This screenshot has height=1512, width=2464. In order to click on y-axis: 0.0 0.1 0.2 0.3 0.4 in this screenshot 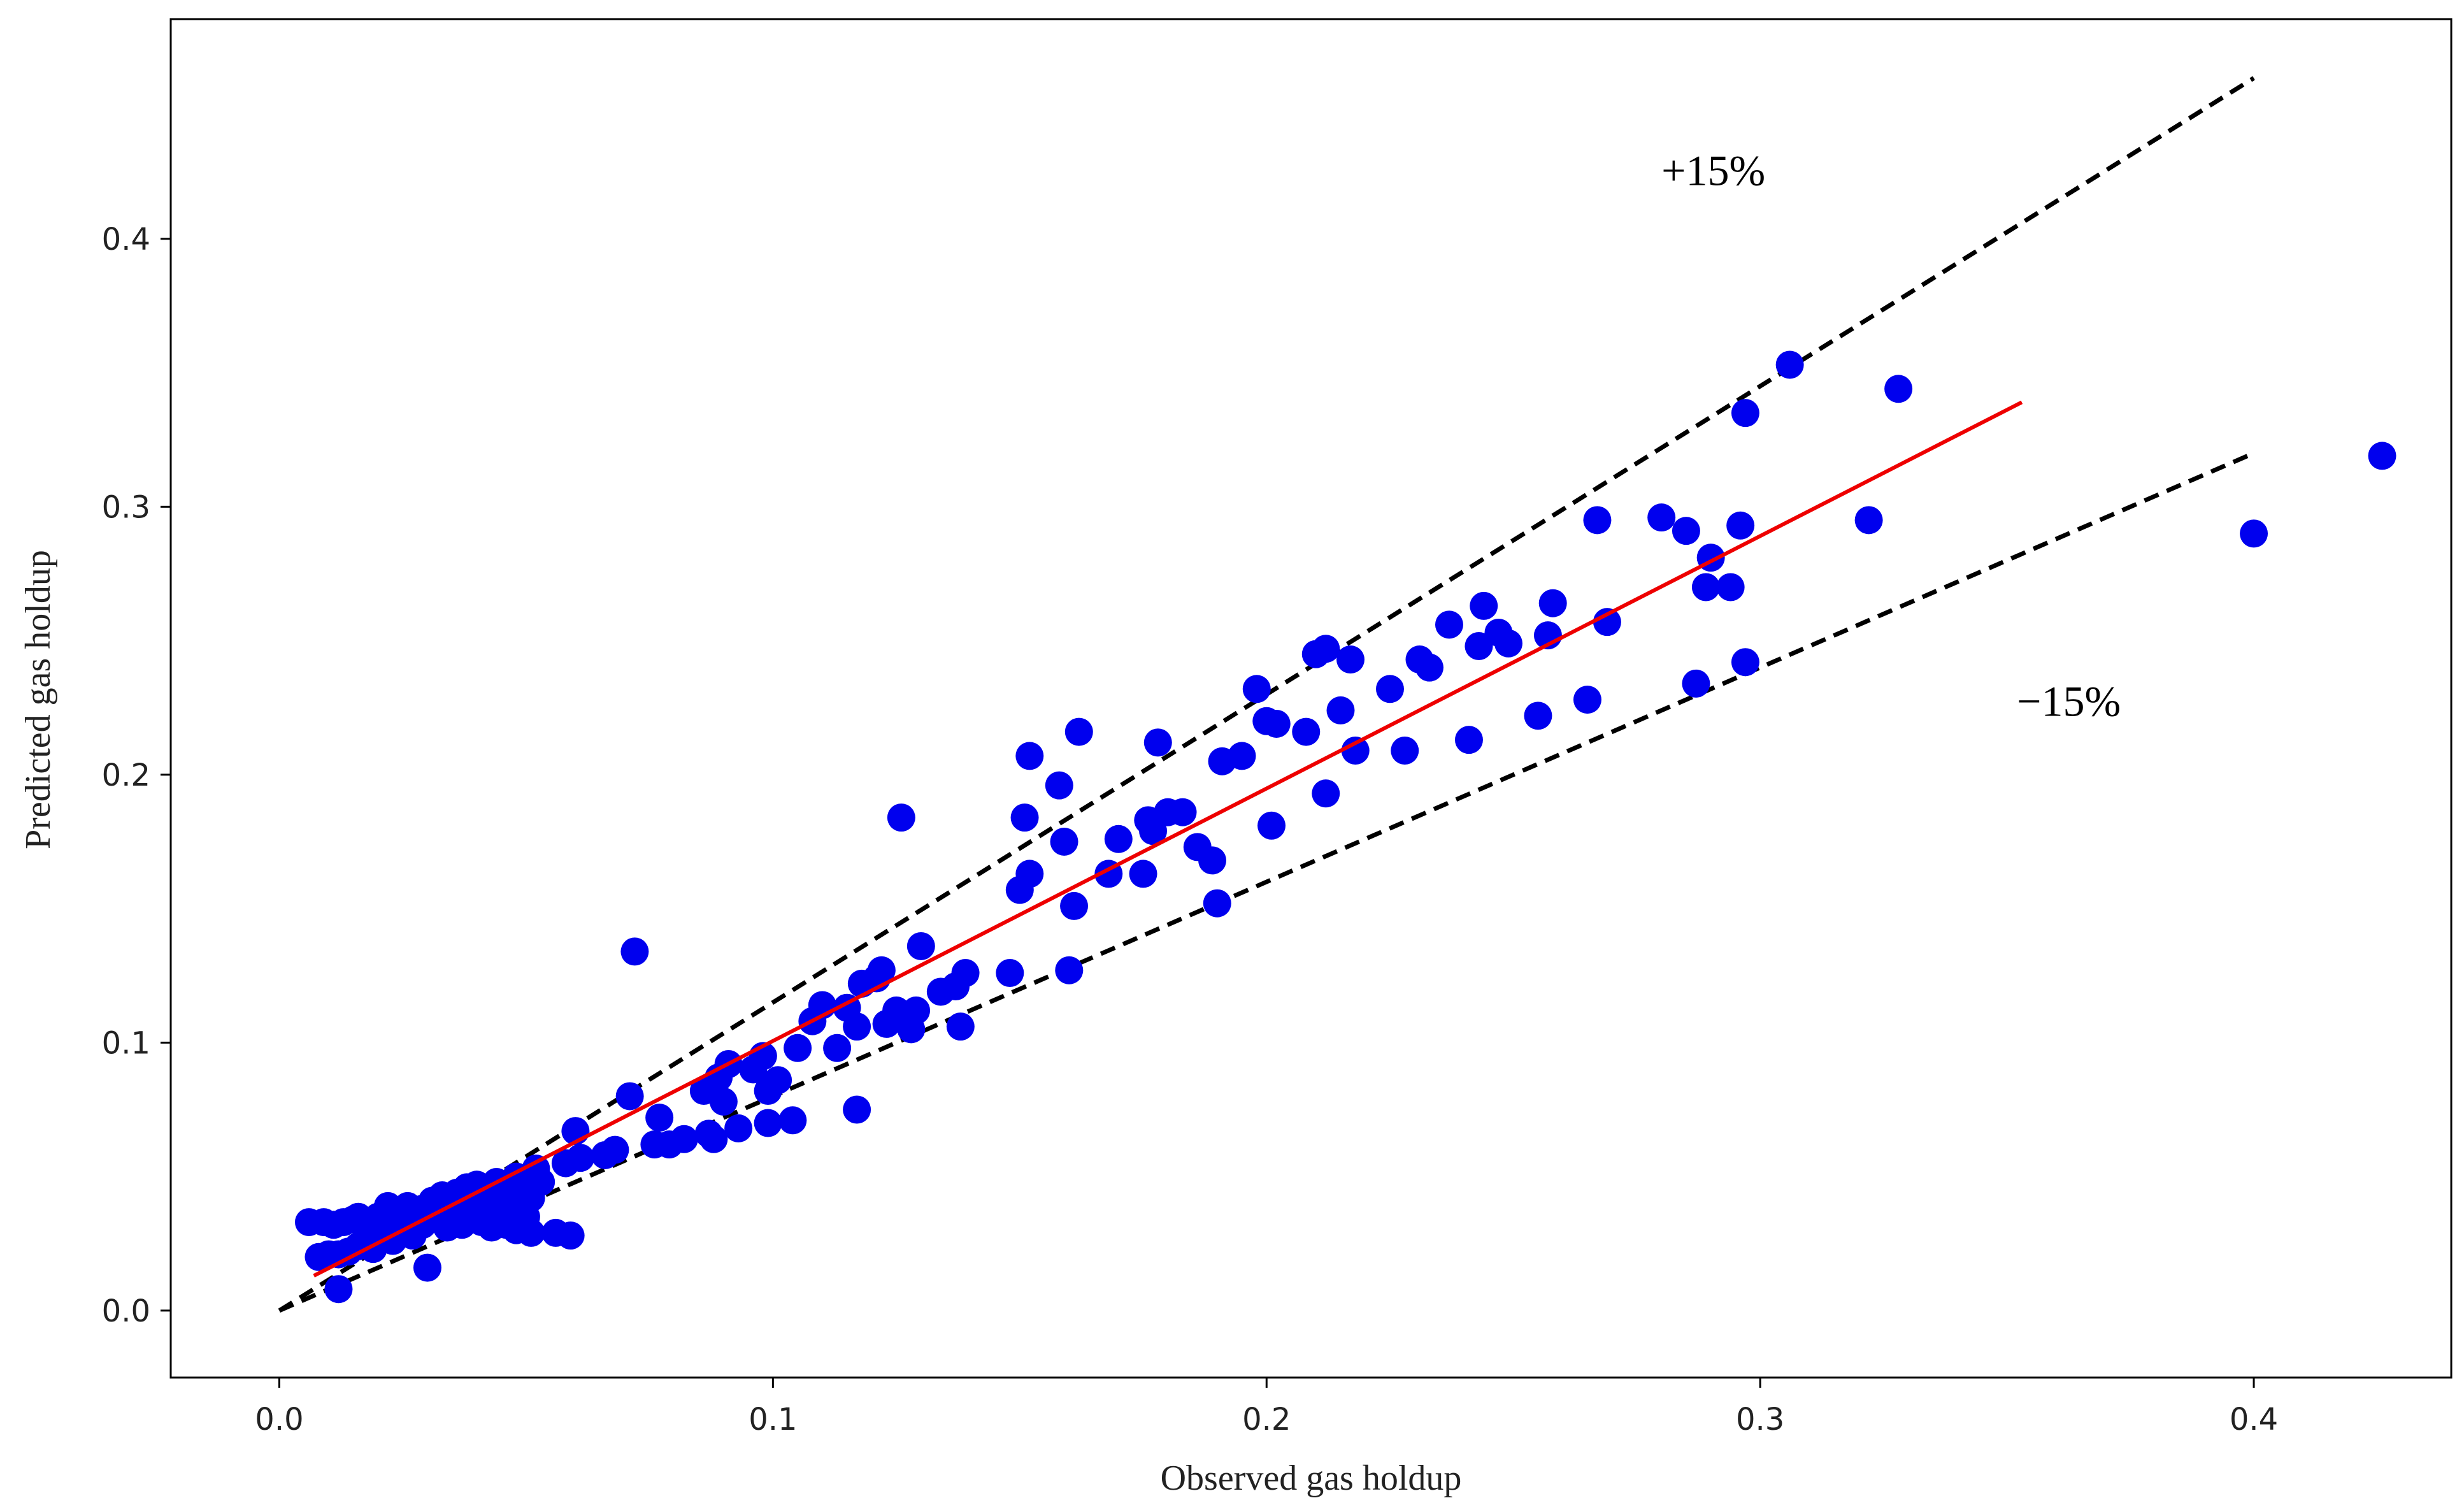, I will do `click(136, 775)`.